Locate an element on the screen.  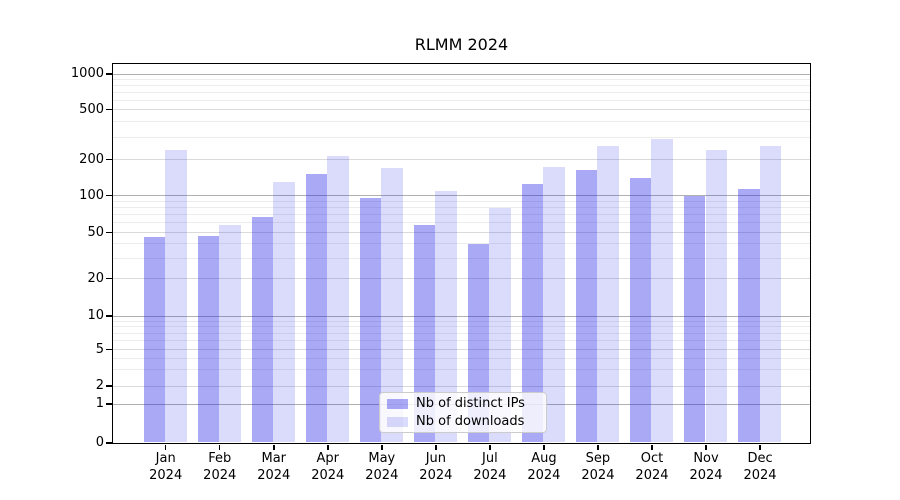
legend-label-distinct-ips: Nb of distinct IPs is located at coordinates (470, 403).